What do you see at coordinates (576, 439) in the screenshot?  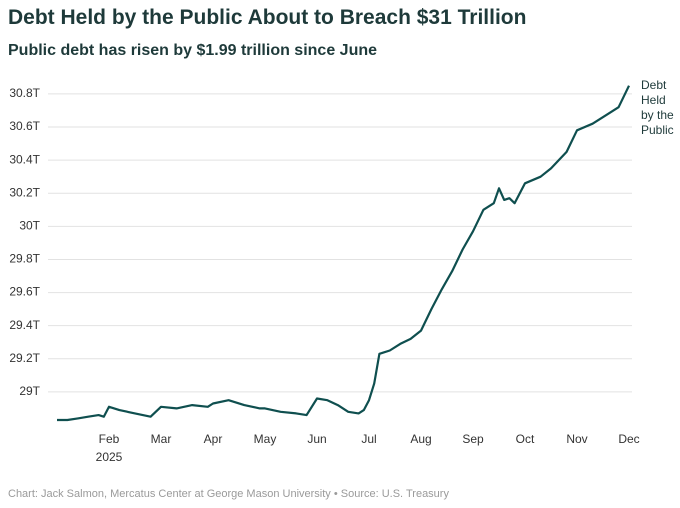 I see `x-tick-label: Nov` at bounding box center [576, 439].